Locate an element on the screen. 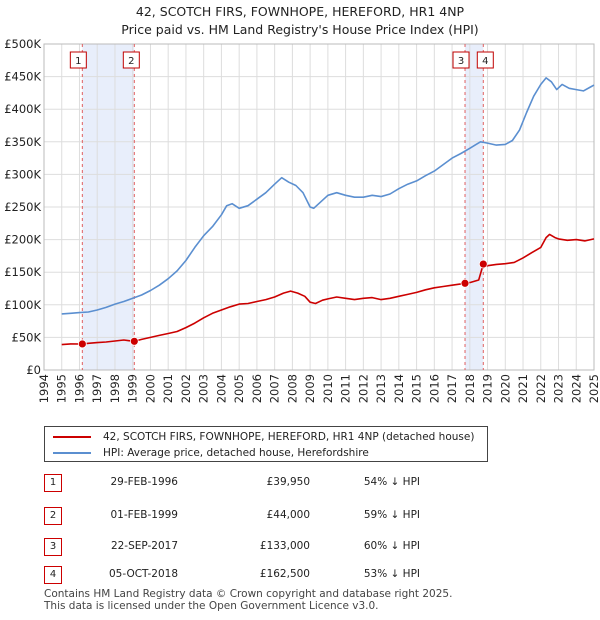 The width and height of the screenshot is (600, 620). y-tick-label: £200K is located at coordinates (22, 240).